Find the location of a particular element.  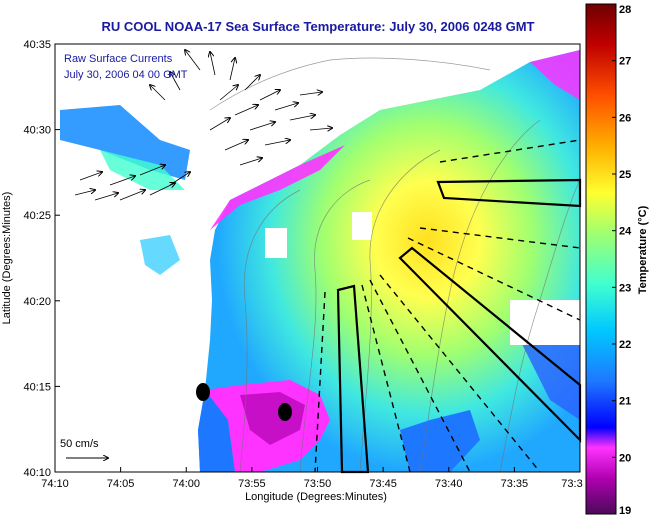

y-tick-label: 40:30 is located at coordinates (37, 131).